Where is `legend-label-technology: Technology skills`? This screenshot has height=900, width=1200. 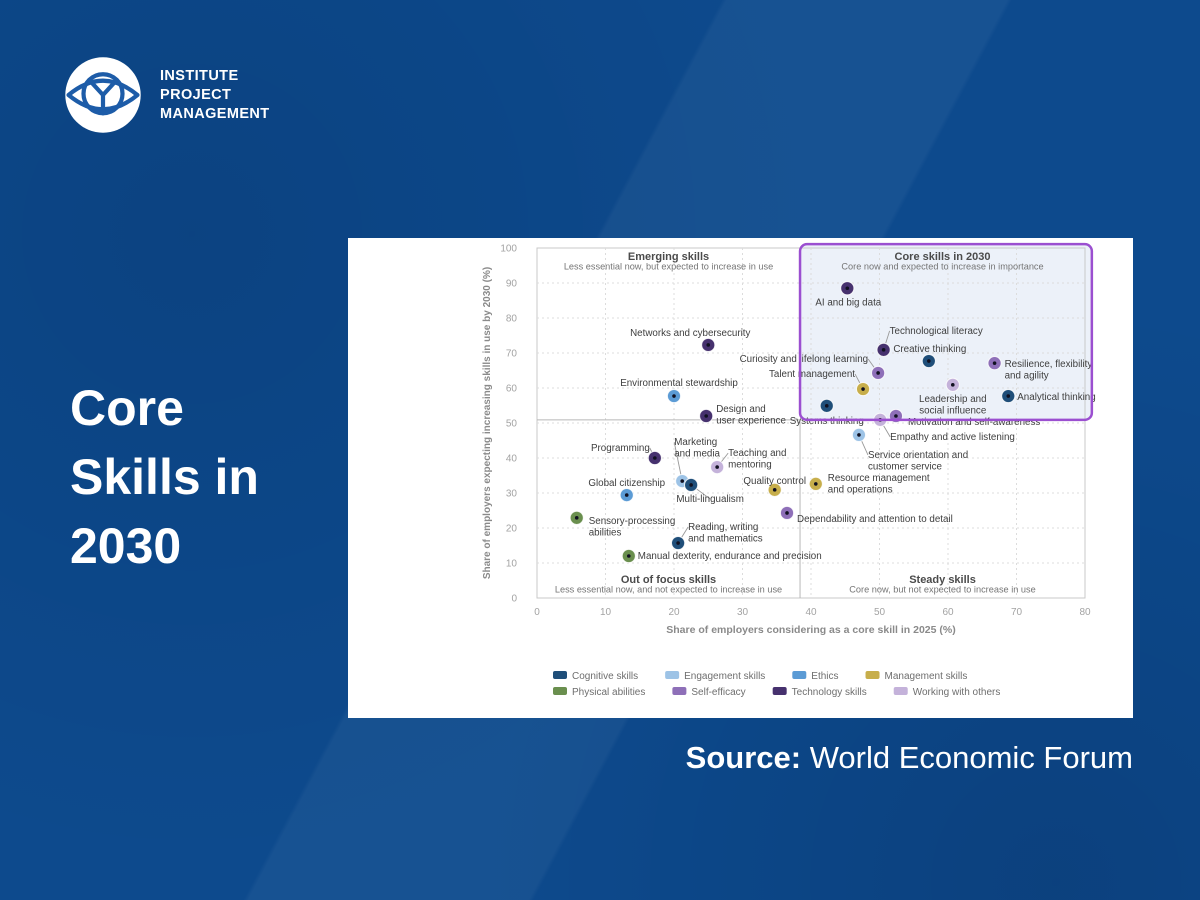 legend-label-technology: Technology skills is located at coordinates (829, 692).